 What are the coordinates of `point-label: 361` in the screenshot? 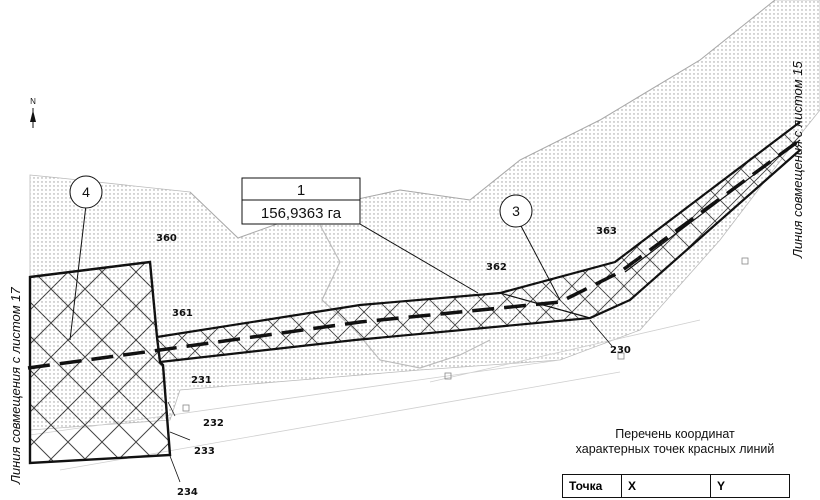 It's located at (182, 313).